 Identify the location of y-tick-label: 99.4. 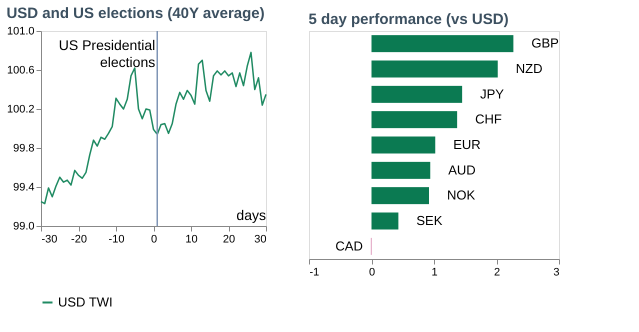
(23, 188).